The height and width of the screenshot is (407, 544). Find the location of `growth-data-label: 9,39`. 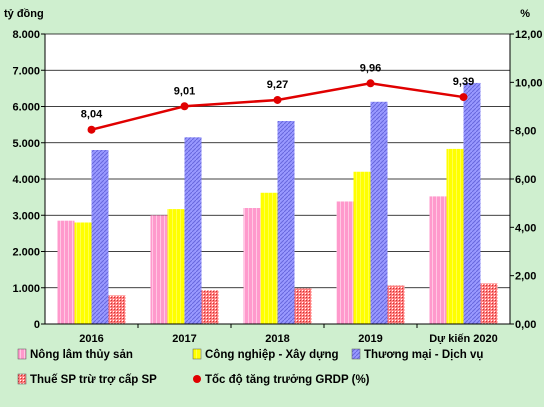

growth-data-label: 9,39 is located at coordinates (463, 82).